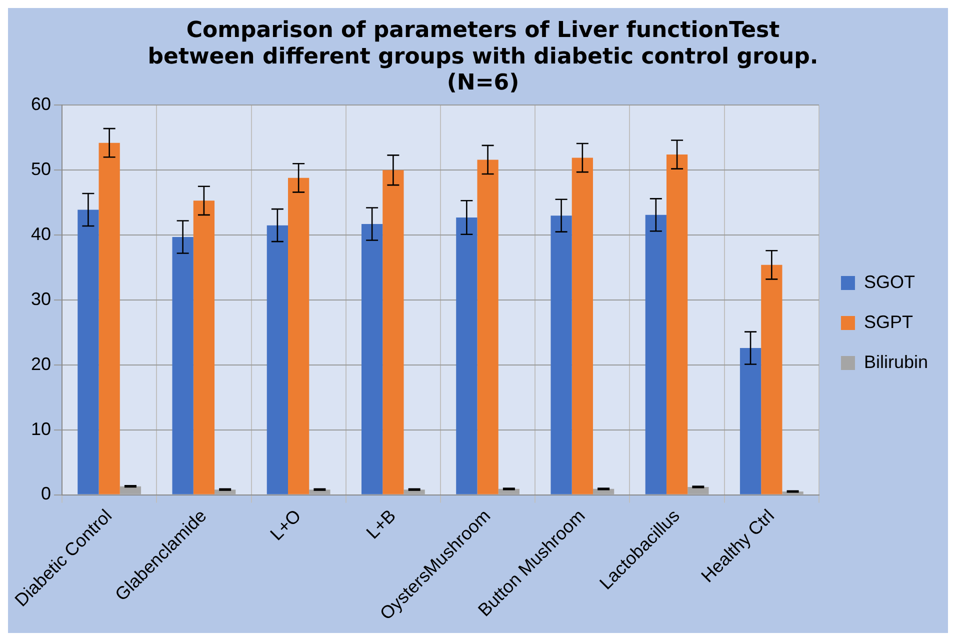 This screenshot has height=641, width=957. What do you see at coordinates (41, 169) in the screenshot?
I see `y-tick-label: 50` at bounding box center [41, 169].